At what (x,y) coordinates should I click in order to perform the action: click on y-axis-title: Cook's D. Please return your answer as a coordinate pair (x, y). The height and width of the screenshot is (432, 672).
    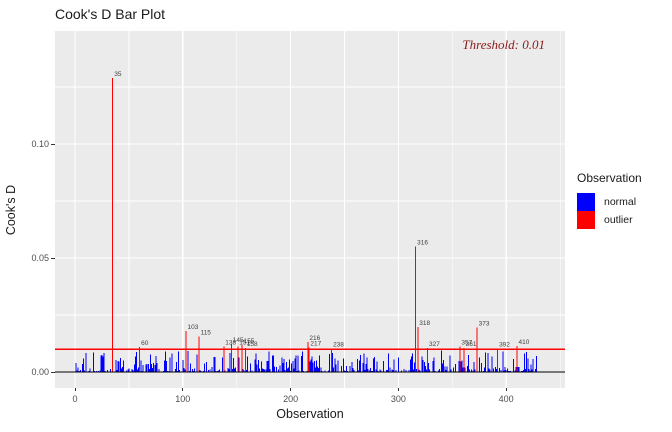
    Looking at the image, I should click on (11, 210).